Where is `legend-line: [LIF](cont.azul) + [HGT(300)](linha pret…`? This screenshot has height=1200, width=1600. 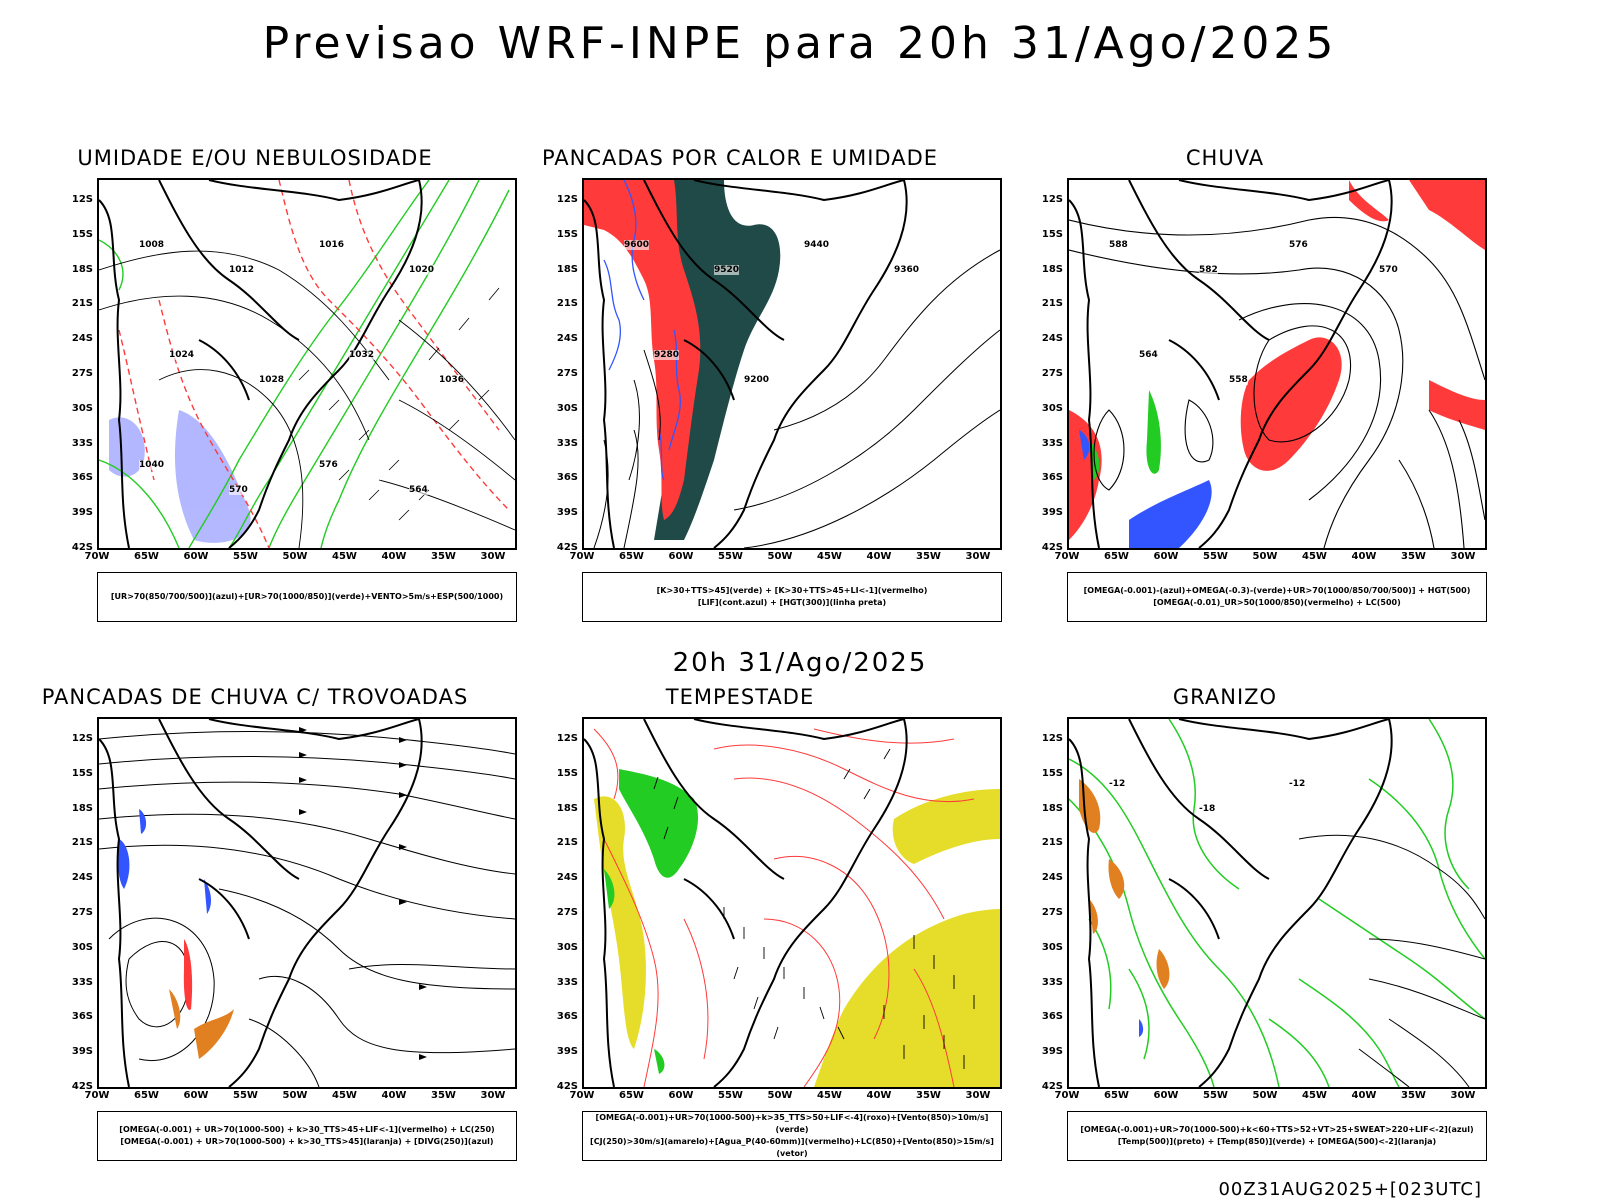 legend-line: [LIF](cont.azul) + [HGT(300)](linha pret… is located at coordinates (792, 602).